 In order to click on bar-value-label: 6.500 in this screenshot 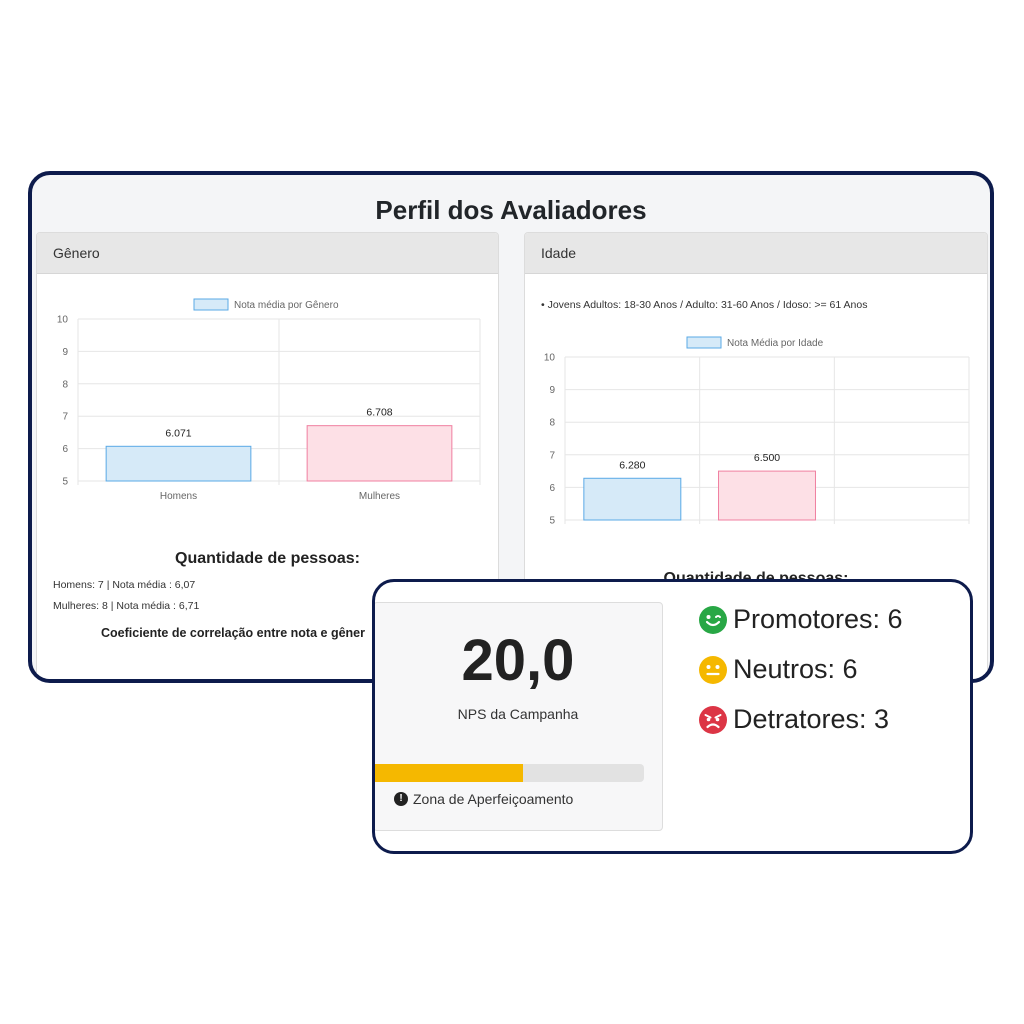, I will do `click(767, 458)`.